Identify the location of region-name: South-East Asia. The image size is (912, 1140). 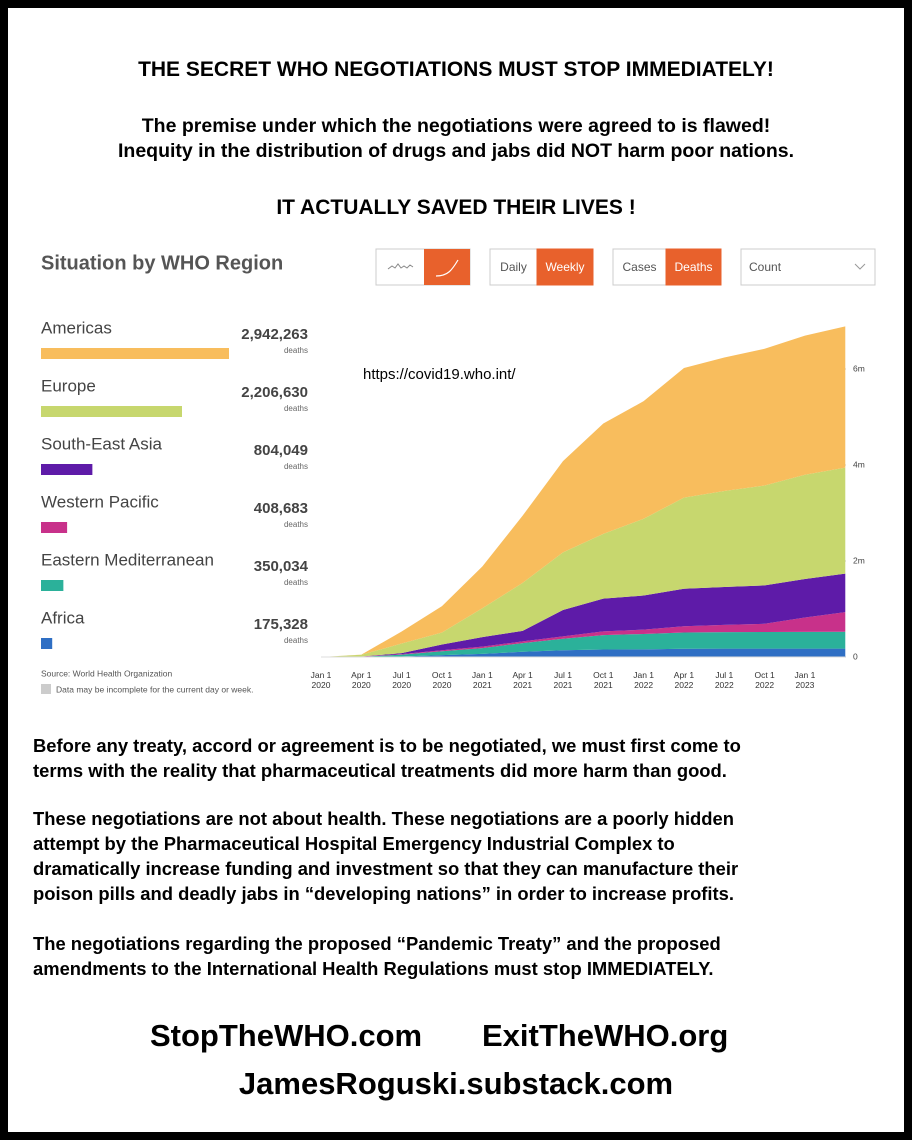
(102, 443).